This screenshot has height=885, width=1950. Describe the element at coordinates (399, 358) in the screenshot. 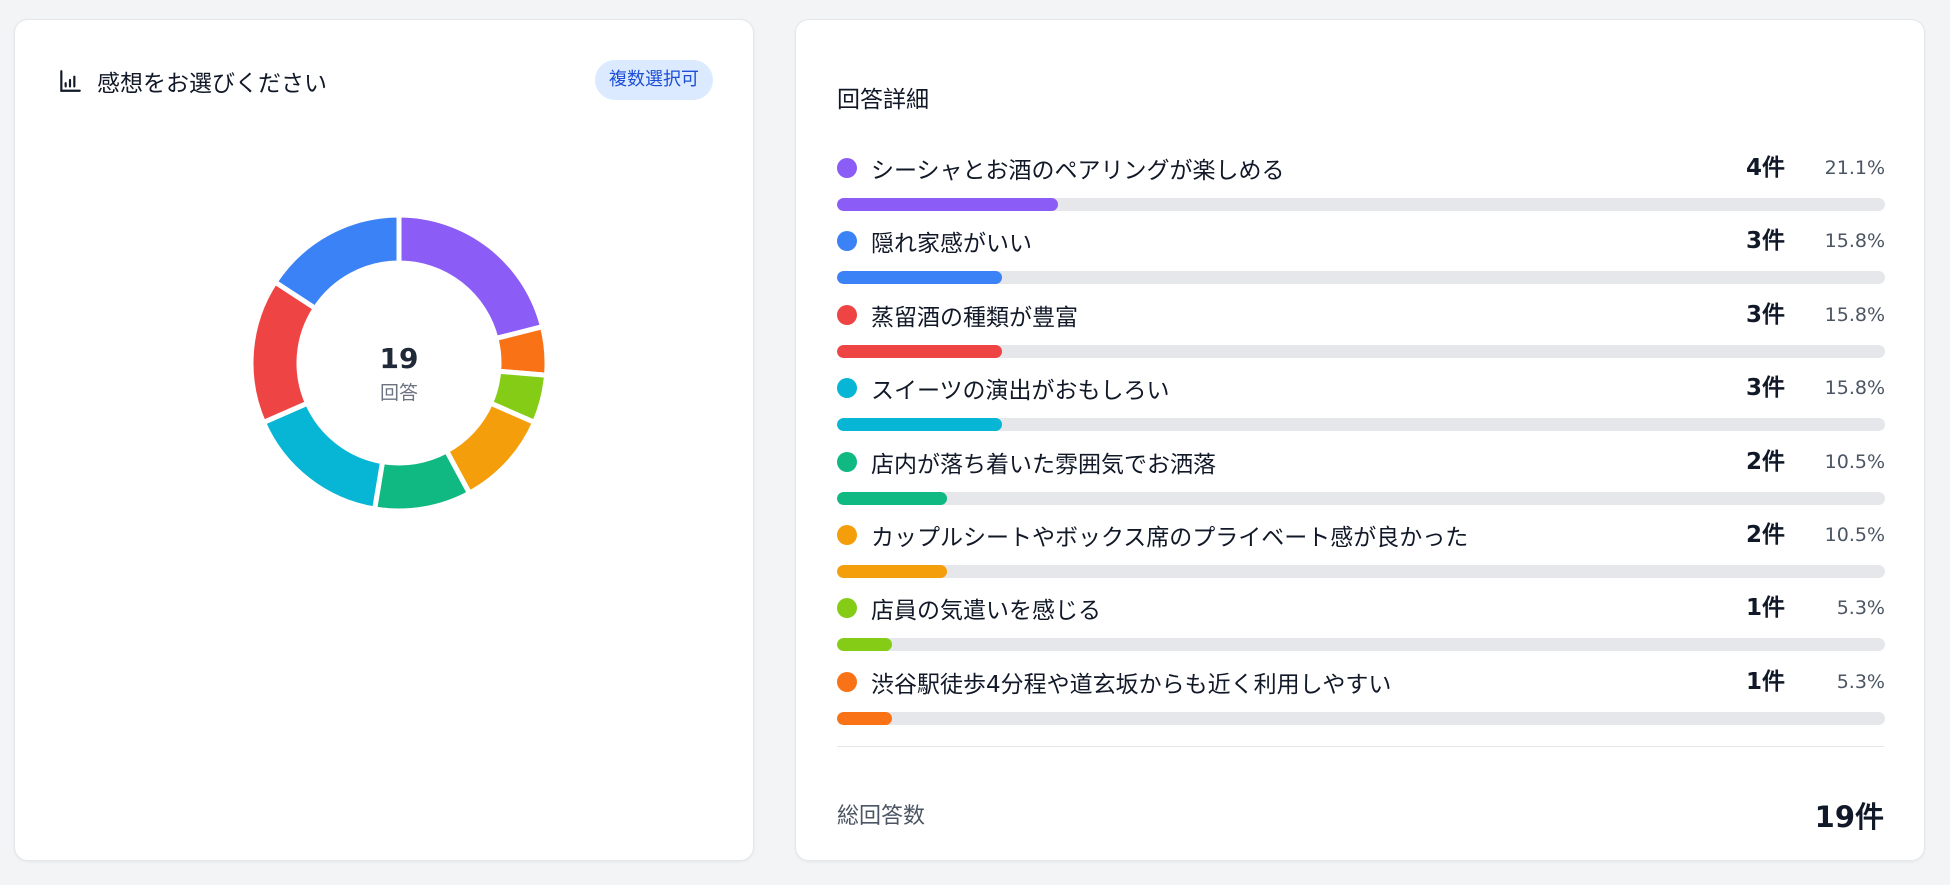

I see `donut-center-value: 19` at that location.